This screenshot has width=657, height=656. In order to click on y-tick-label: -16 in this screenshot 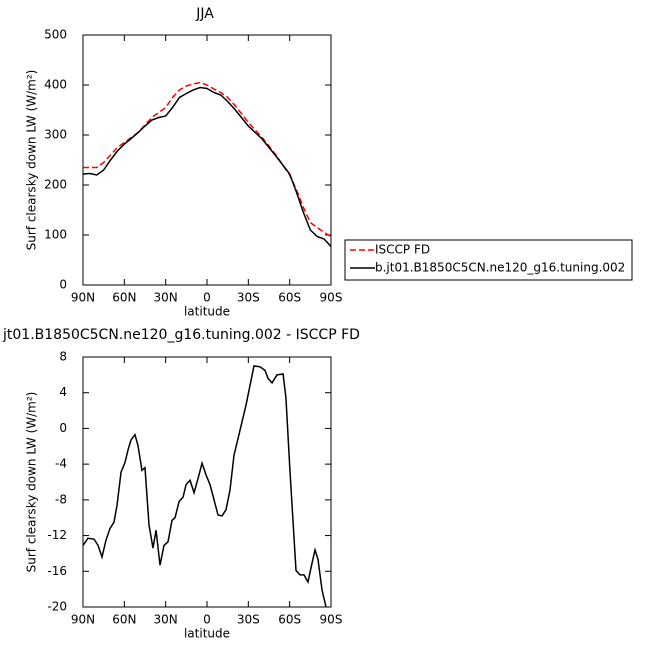, I will do `click(57, 571)`.